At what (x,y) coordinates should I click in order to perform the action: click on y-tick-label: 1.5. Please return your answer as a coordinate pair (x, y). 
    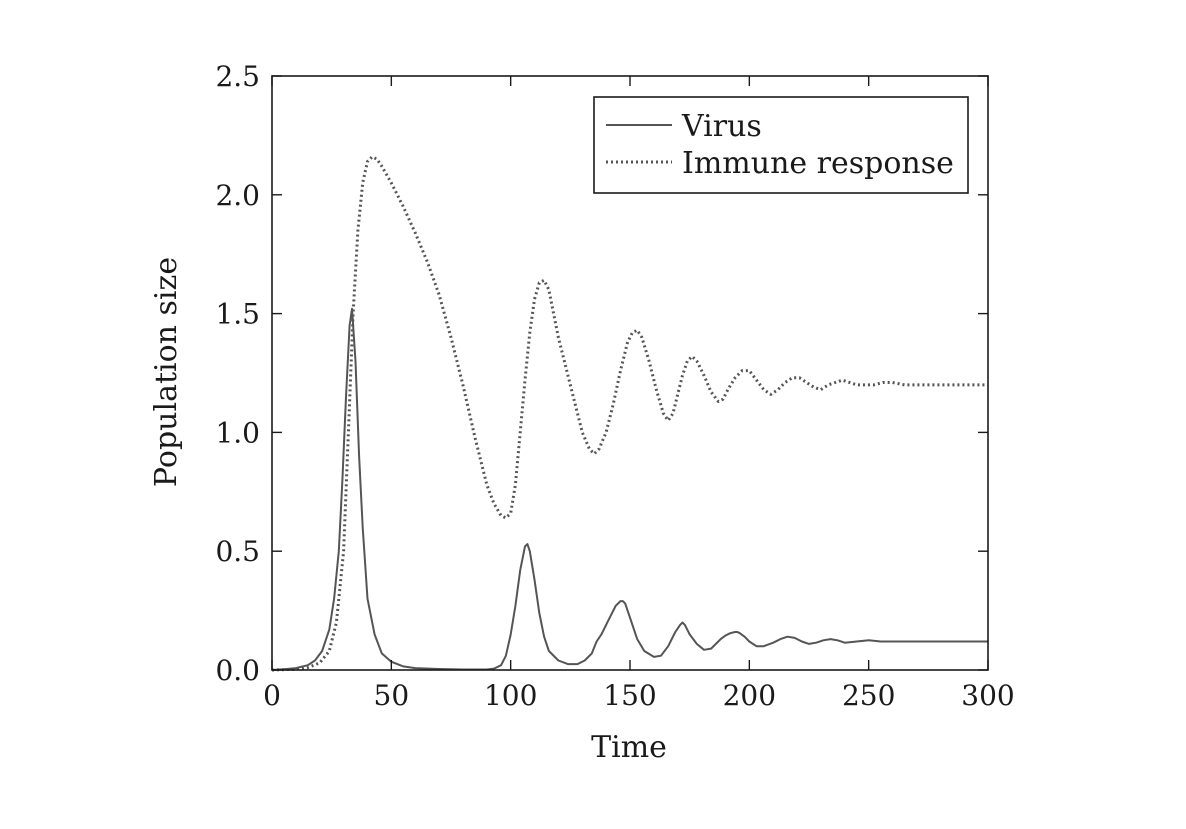
    Looking at the image, I should click on (237, 314).